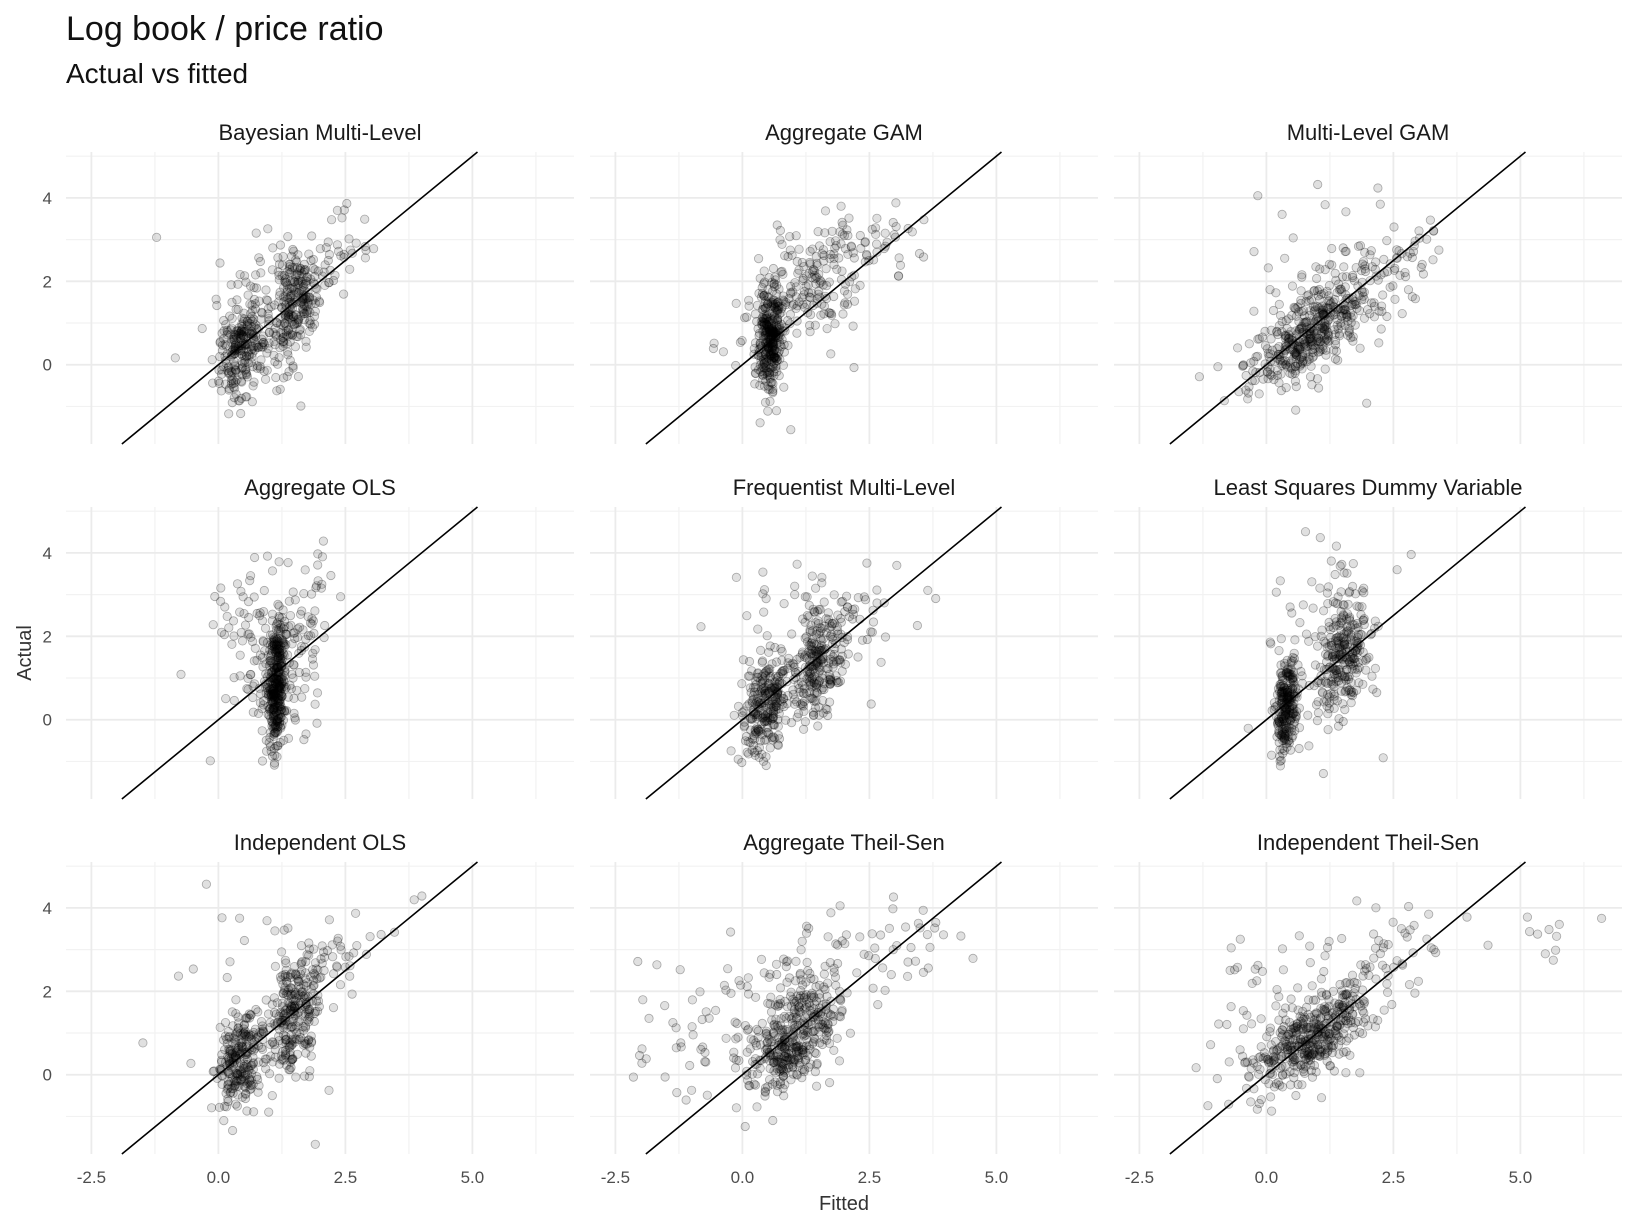  I want to click on identity-line, so click(823, 298).